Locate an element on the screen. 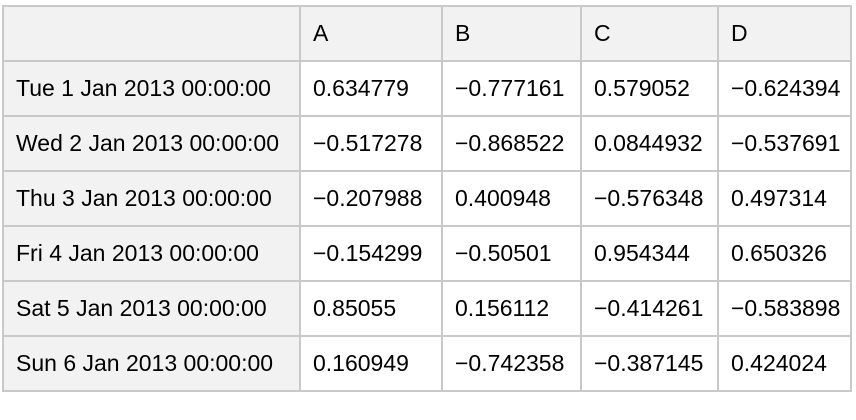  cell: −0.207988 is located at coordinates (371, 198).